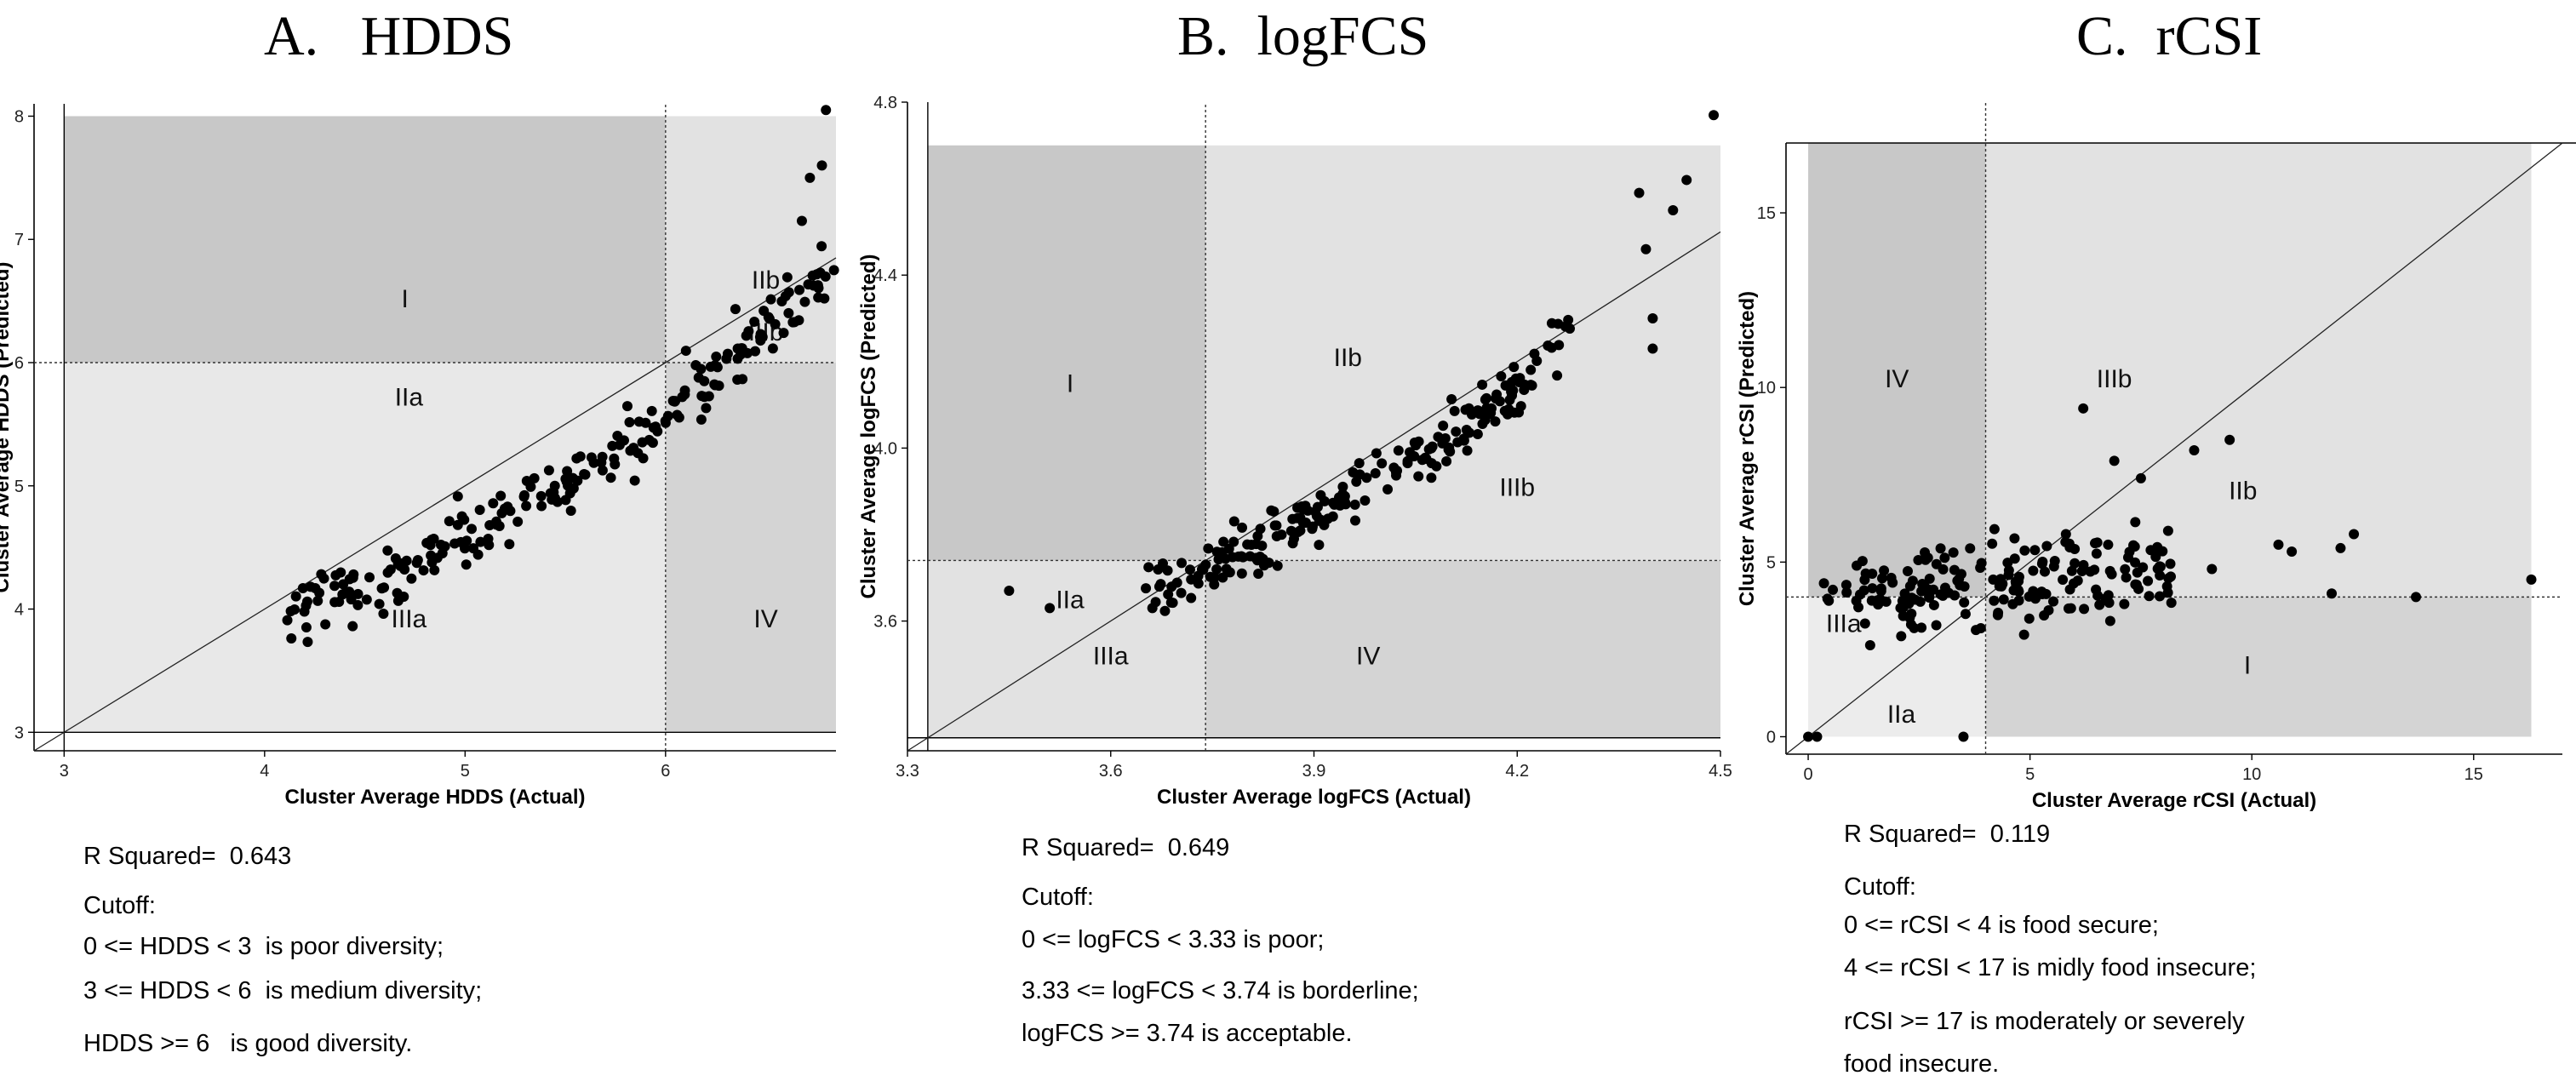  What do you see at coordinates (1517, 771) in the screenshot?
I see `x-tick-label: 4.2` at bounding box center [1517, 771].